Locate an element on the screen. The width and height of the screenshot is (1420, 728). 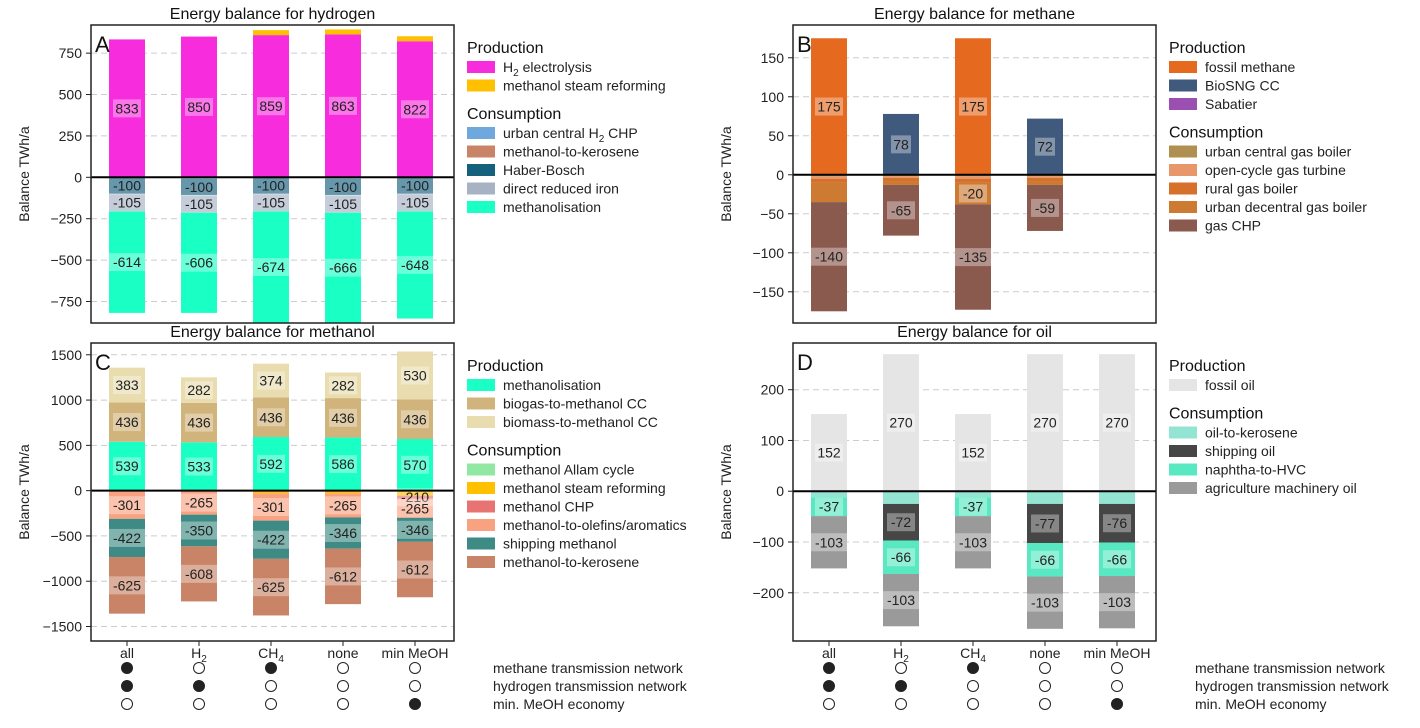
panel-letter: B is located at coordinates (804, 44).